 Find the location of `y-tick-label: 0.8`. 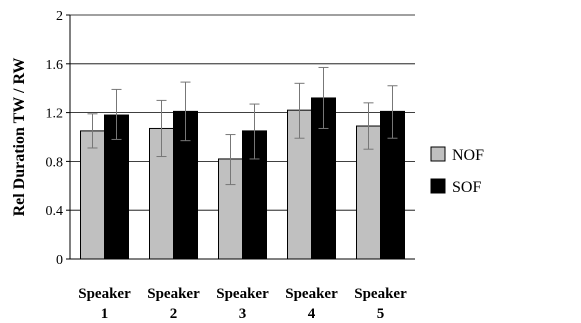

y-tick-label: 0.8 is located at coordinates (55, 162).